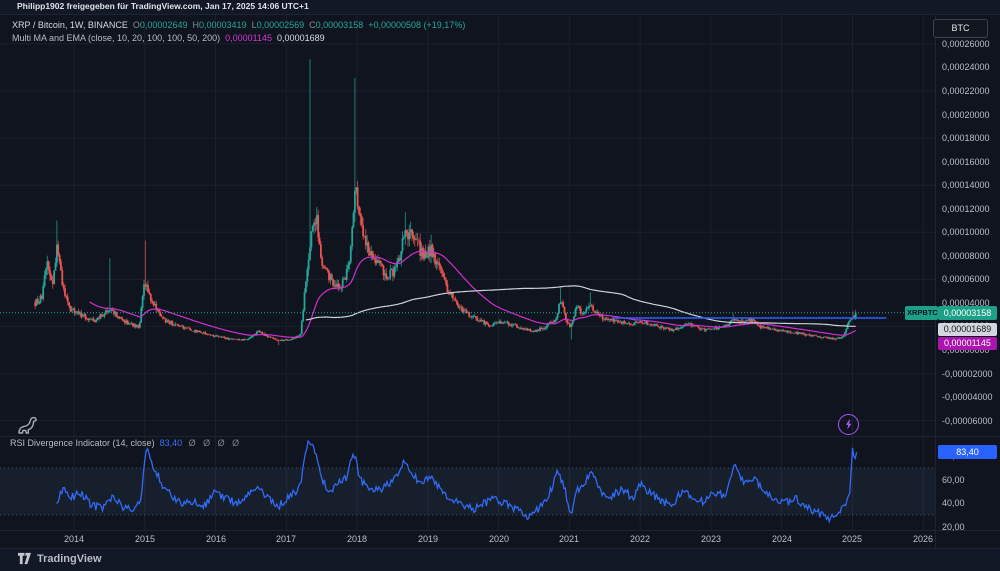 The width and height of the screenshot is (1000, 571). What do you see at coordinates (82, 443) in the screenshot?
I see `rsi-indicator-name: RSI Divergence Indicator (14, close)` at bounding box center [82, 443].